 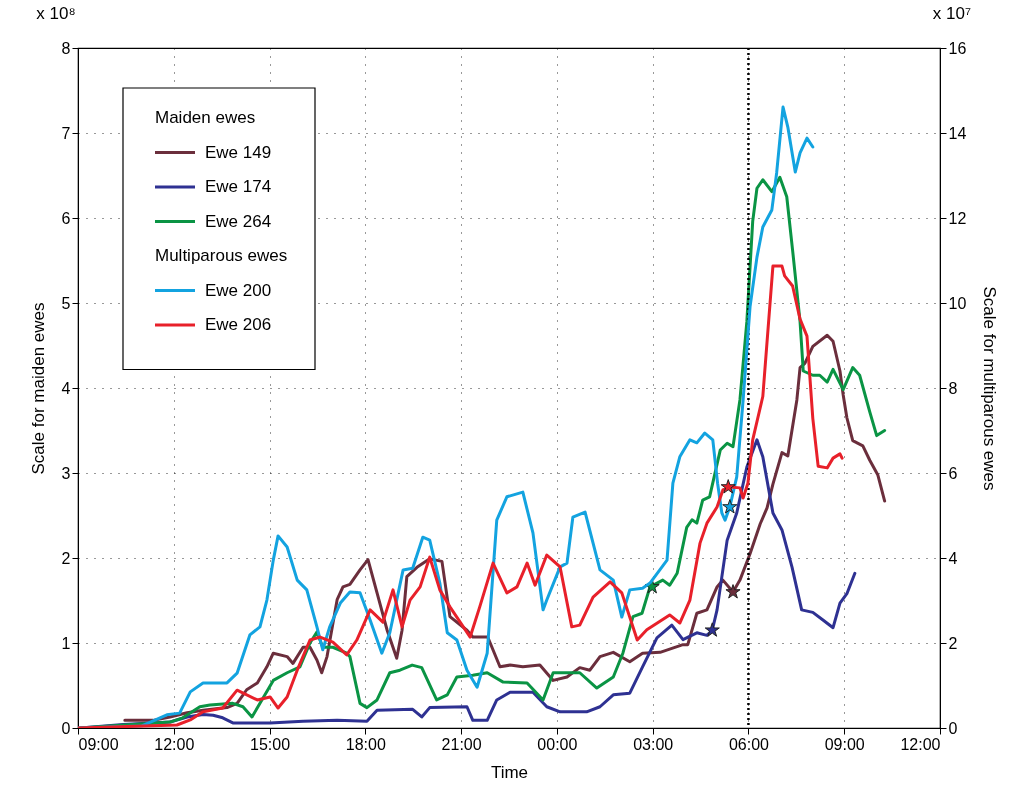 What do you see at coordinates (957, 48) in the screenshot?
I see `y2-tick-label: 16` at bounding box center [957, 48].